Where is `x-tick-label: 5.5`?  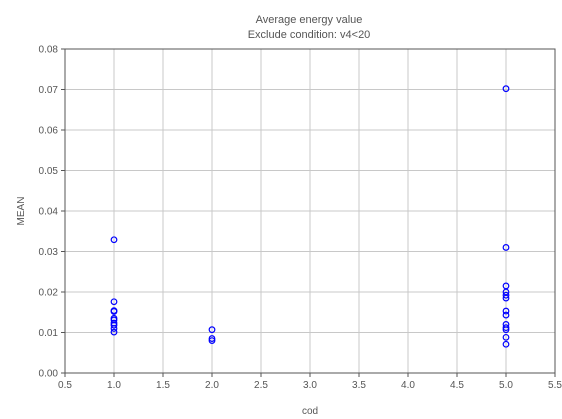 x-tick-label: 5.5 is located at coordinates (555, 385).